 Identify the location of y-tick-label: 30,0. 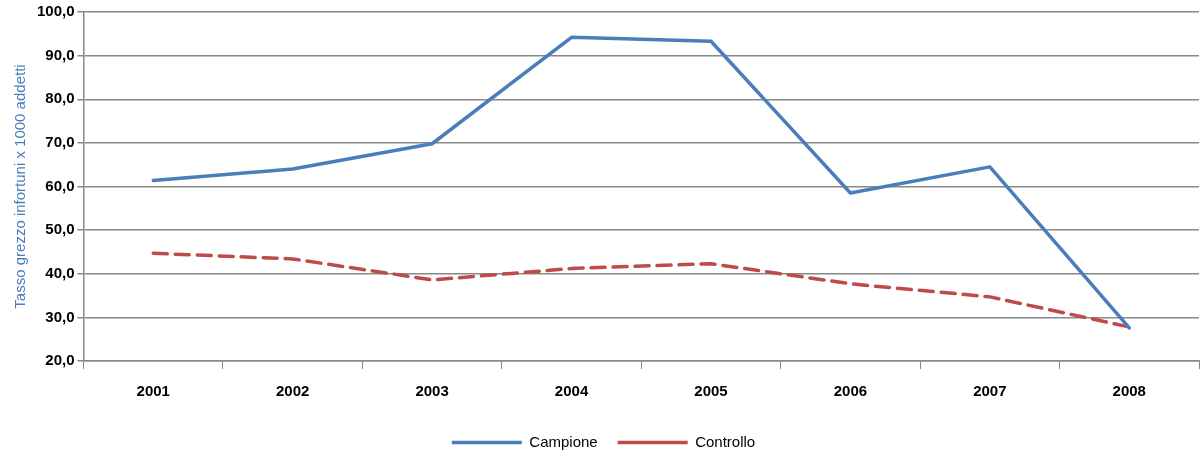
(60, 316).